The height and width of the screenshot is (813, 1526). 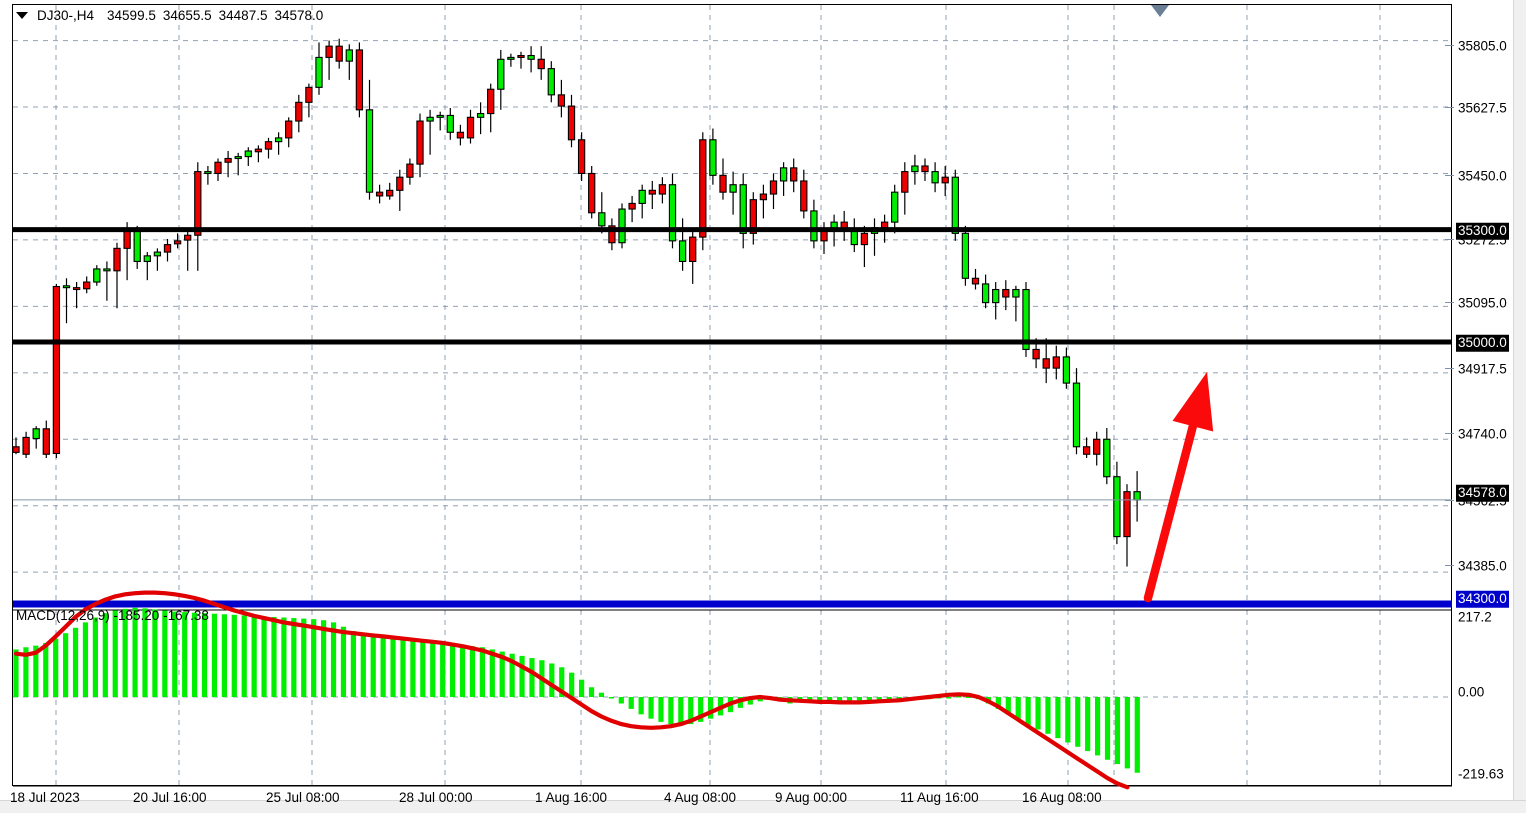 I want to click on quote-header: DJ30-,H4 34599.5 34655.5 34487.5 34578.0, so click(x=169, y=15).